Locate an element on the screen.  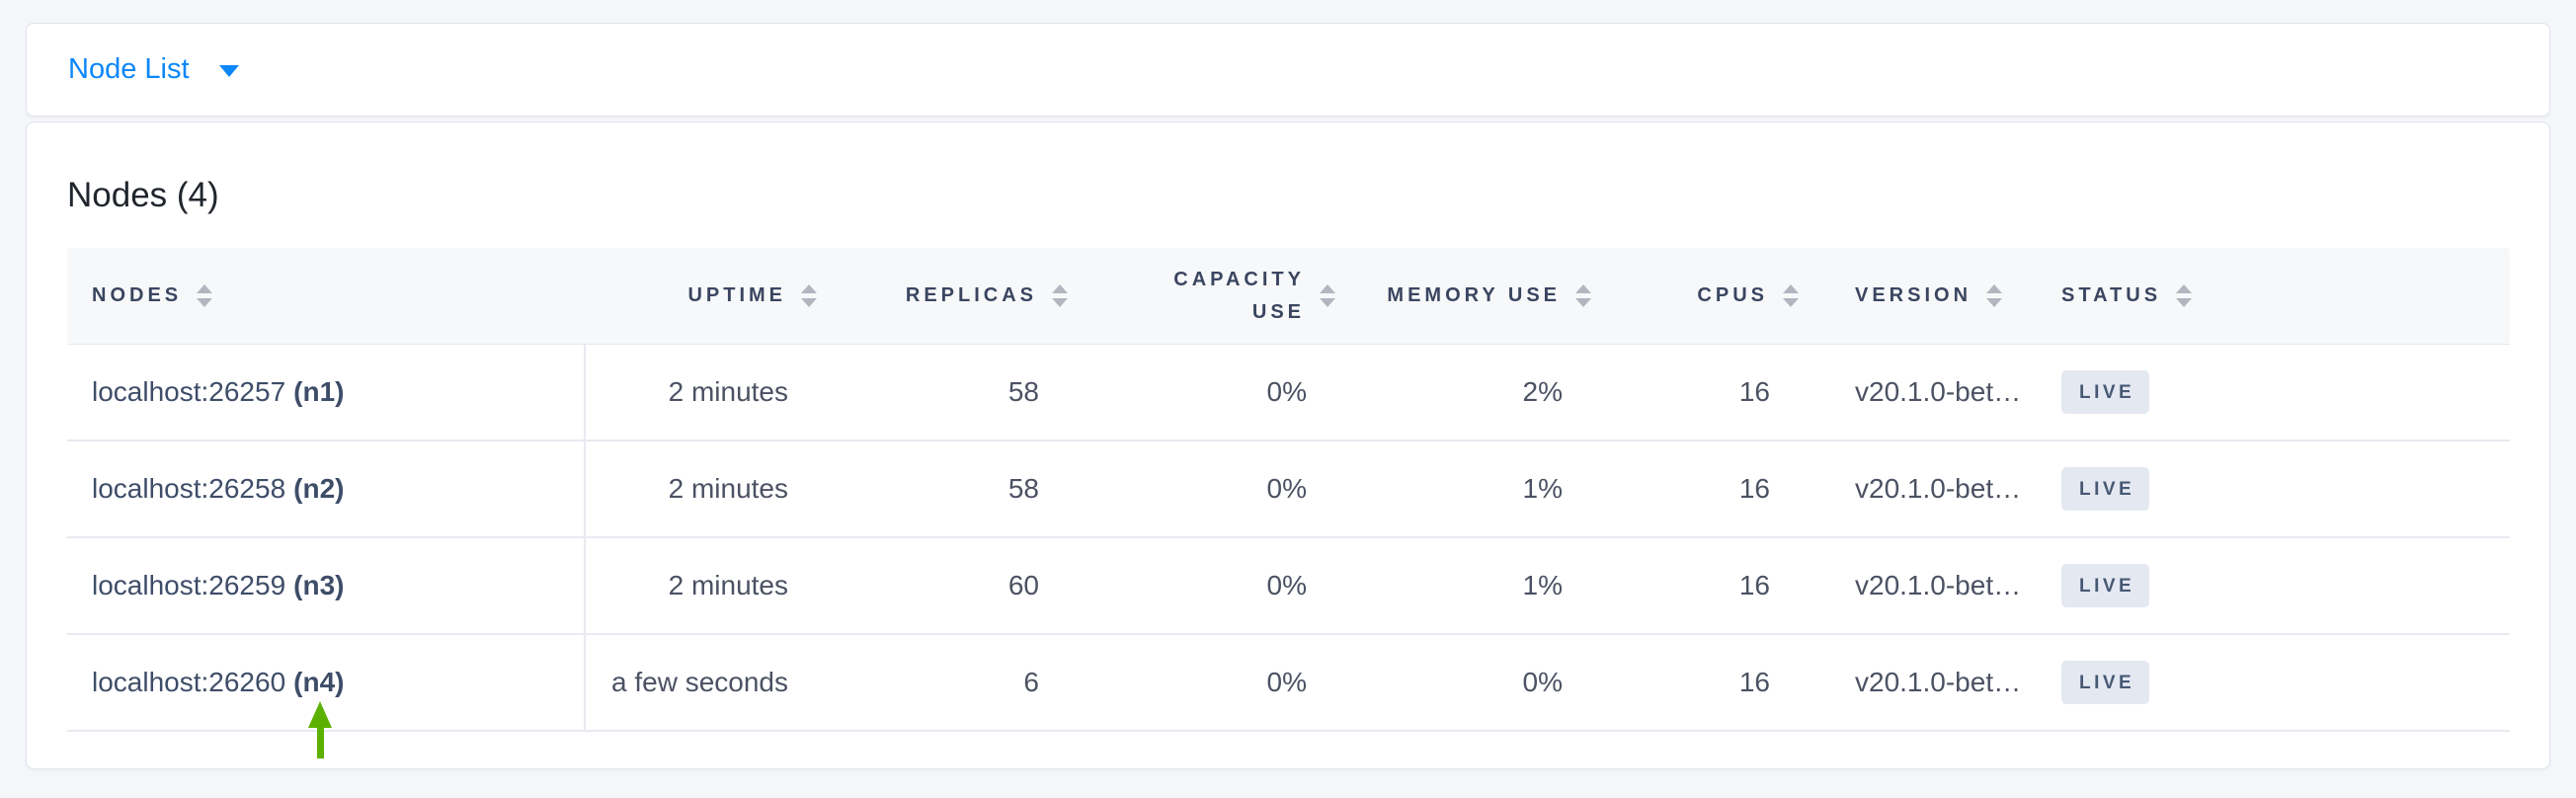
node-link: localhost:26257 (n1) is located at coordinates (326, 392).